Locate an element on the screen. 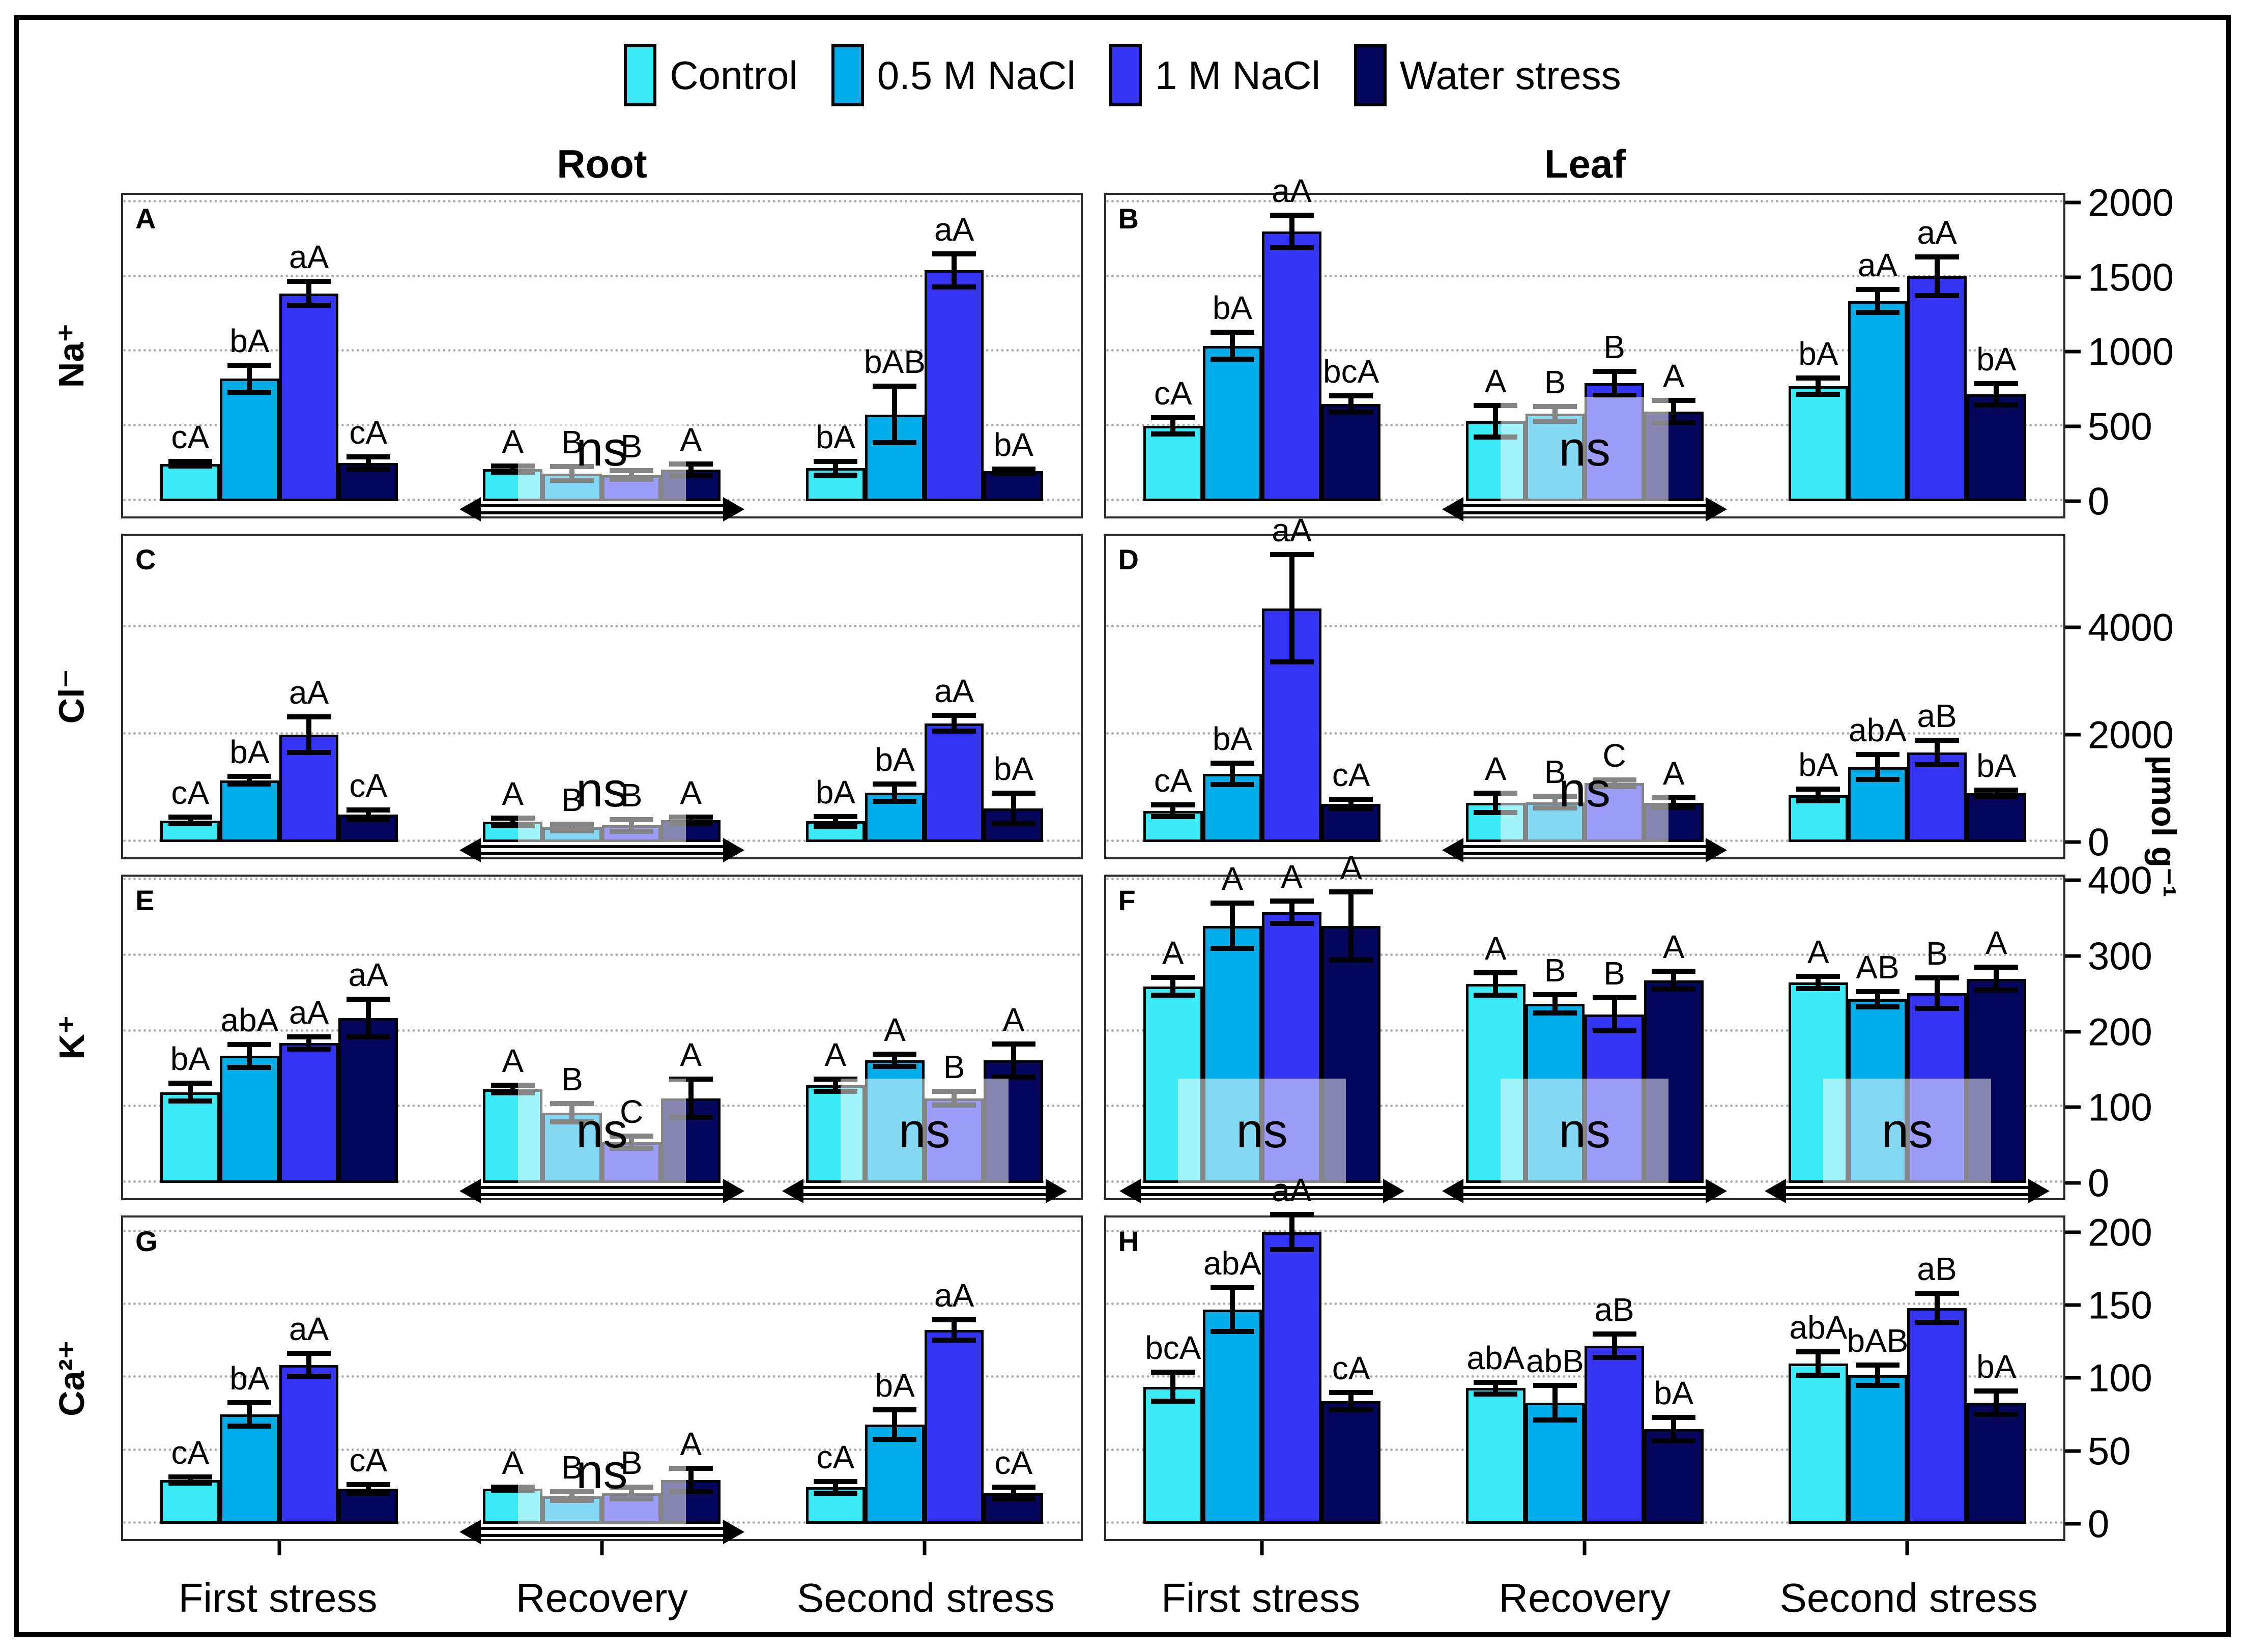 Image resolution: width=2245 pixels, height=1652 pixels. water-stress-swatch-icon is located at coordinates (1371, 75).